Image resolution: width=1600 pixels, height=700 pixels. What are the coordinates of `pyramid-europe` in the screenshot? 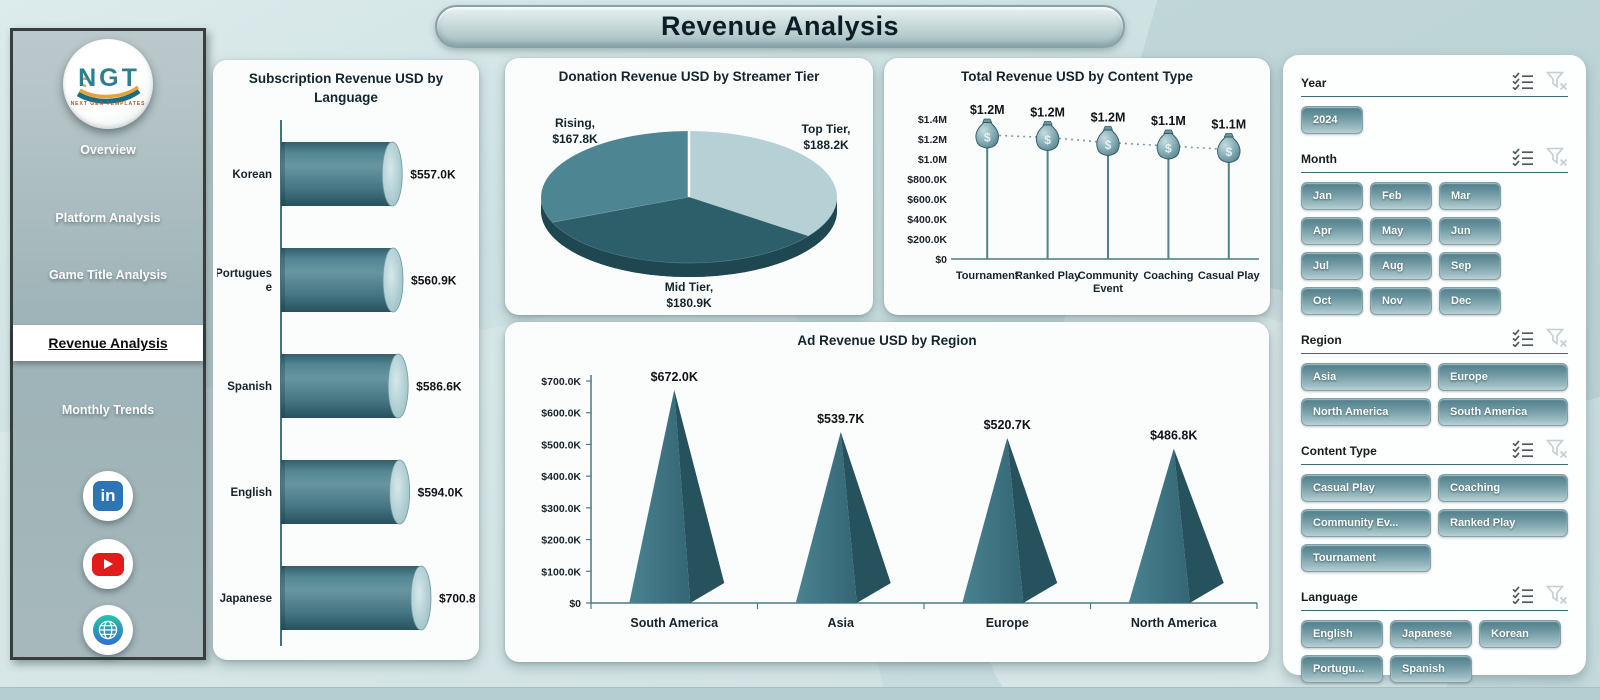 It's located at (1010, 520).